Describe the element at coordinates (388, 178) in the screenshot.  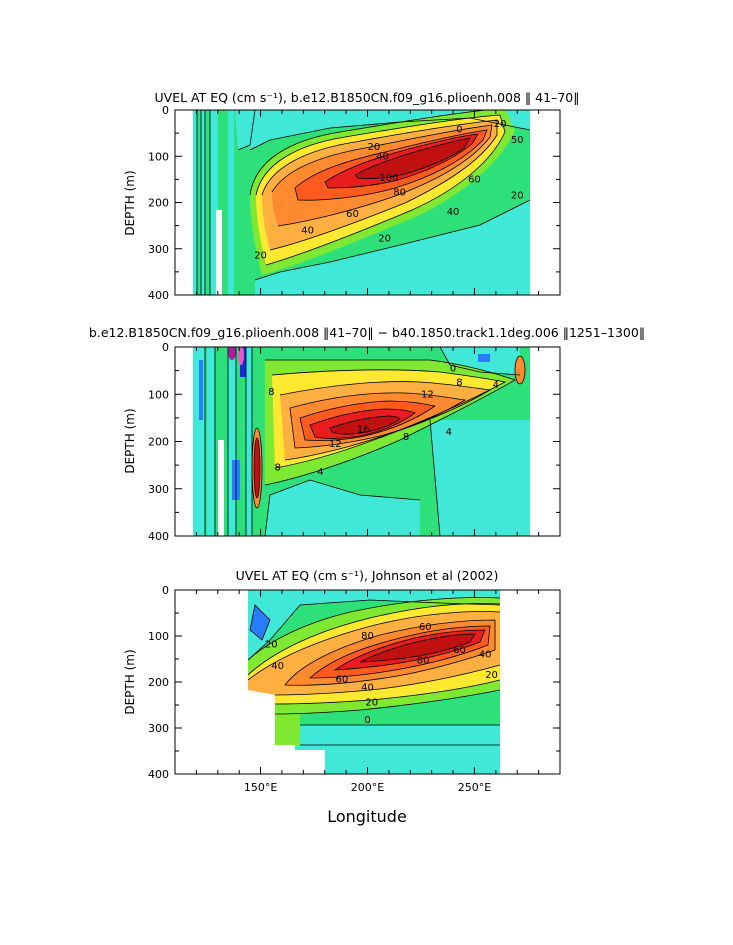
I see `contour-label: 100` at that location.